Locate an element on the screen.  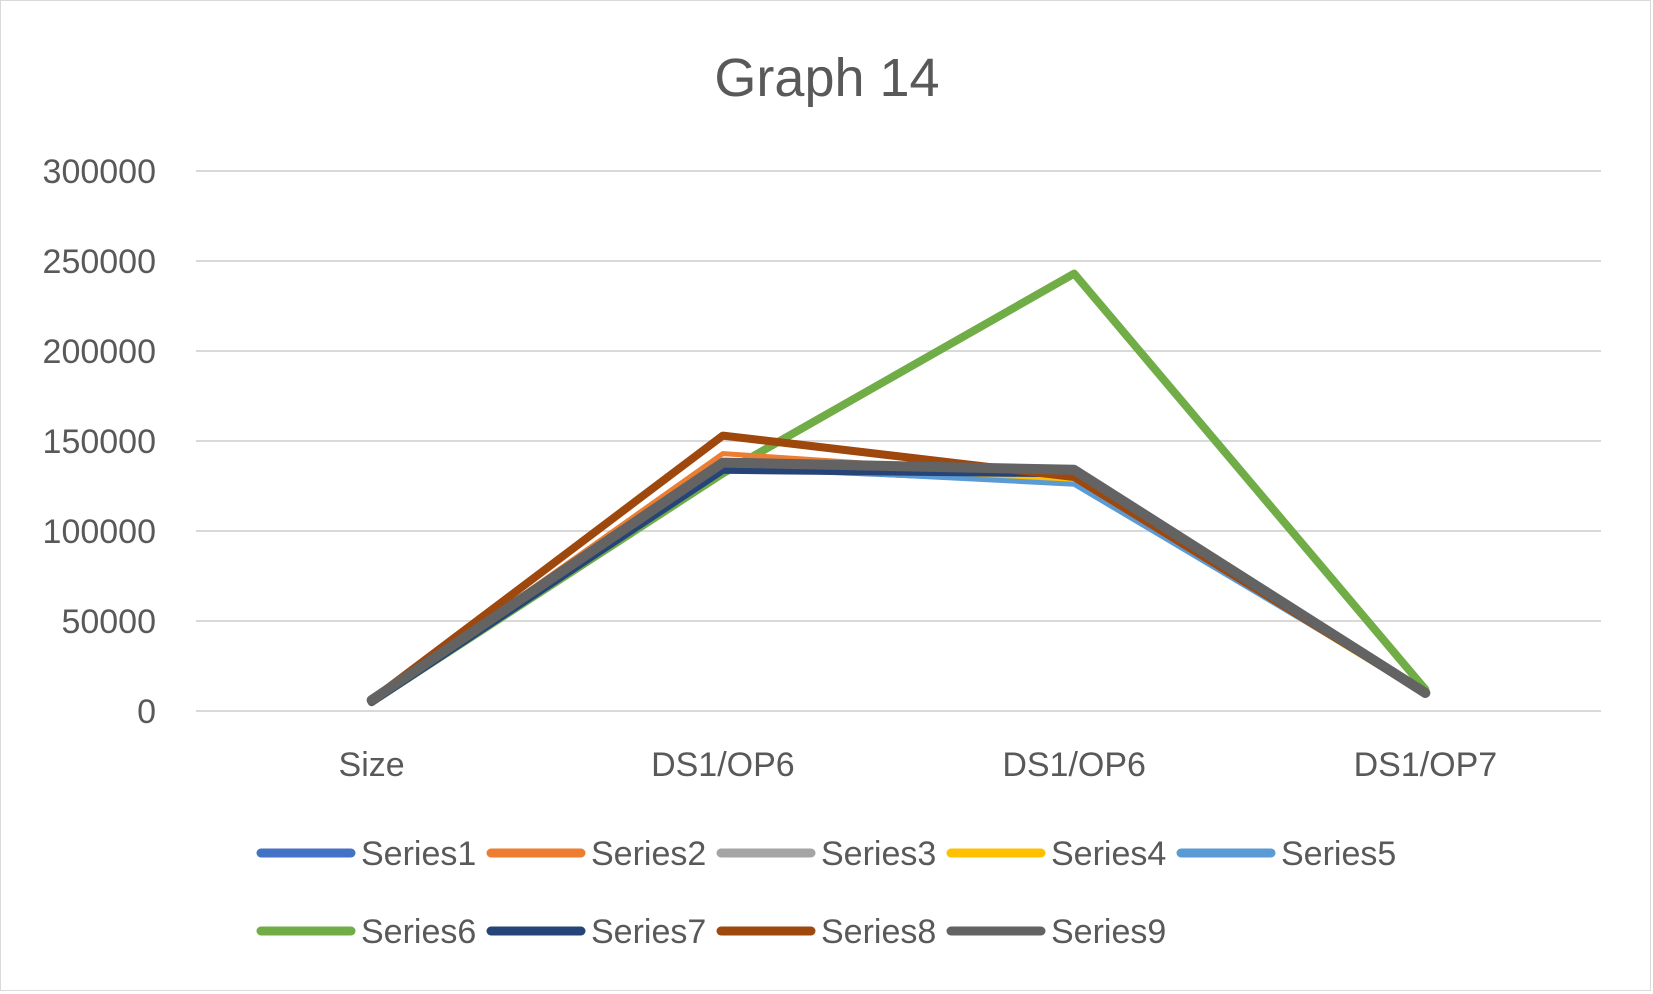
y-axis-ticks: 0 50000 100000 150000 200000 250000 300000 is located at coordinates (99, 442).